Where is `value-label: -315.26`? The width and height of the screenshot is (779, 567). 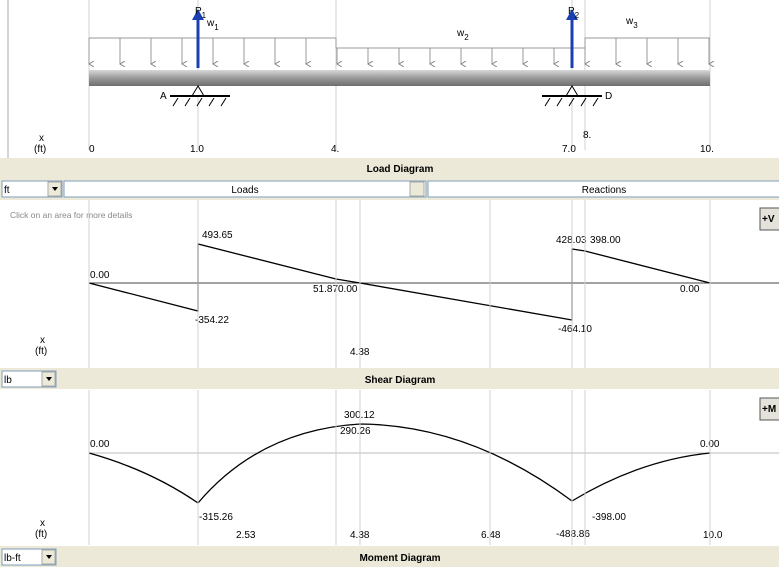
value-label: -315.26 is located at coordinates (216, 517).